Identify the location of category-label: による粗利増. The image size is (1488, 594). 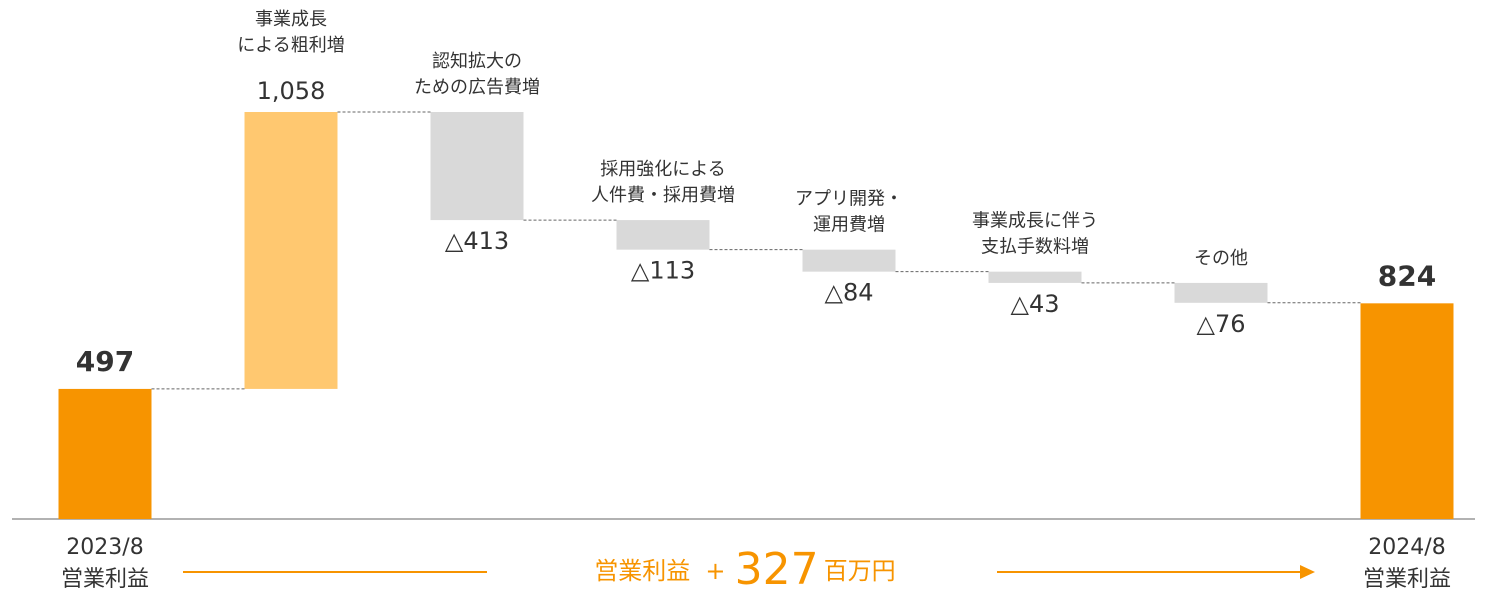
(290, 45).